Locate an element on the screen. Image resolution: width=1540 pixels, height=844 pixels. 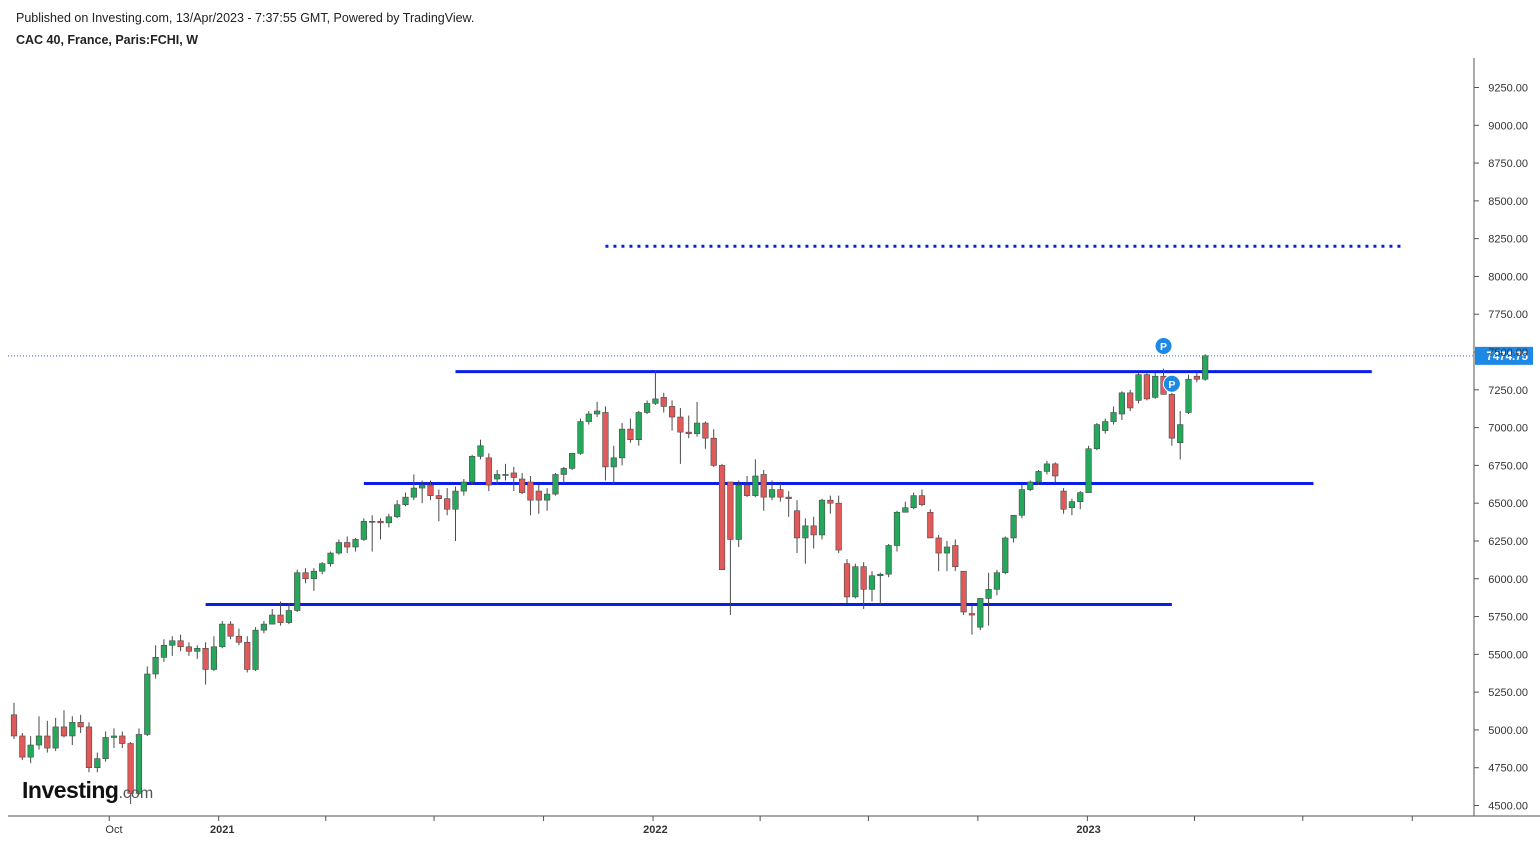
x-tick-label: 2021 is located at coordinates (222, 830).